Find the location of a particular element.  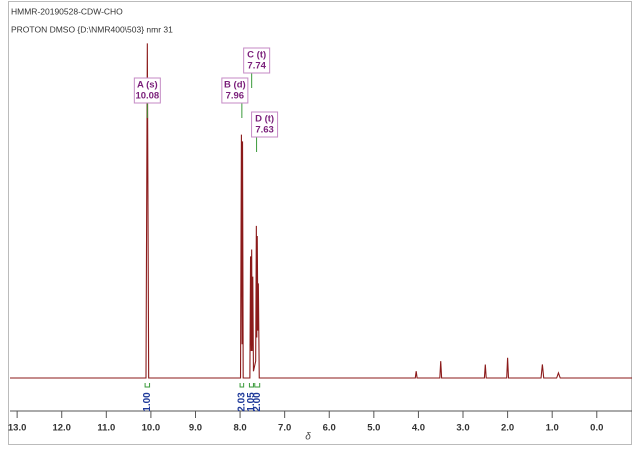

x-tick-label: 13.0 is located at coordinates (17, 428).